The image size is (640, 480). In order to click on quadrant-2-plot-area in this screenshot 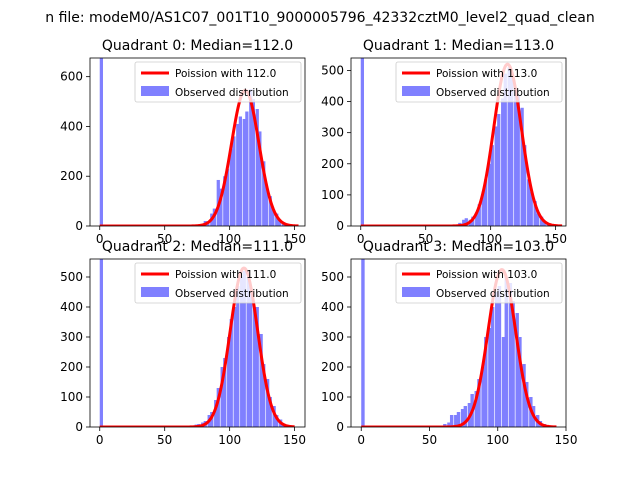, I will do `click(197, 343)`.